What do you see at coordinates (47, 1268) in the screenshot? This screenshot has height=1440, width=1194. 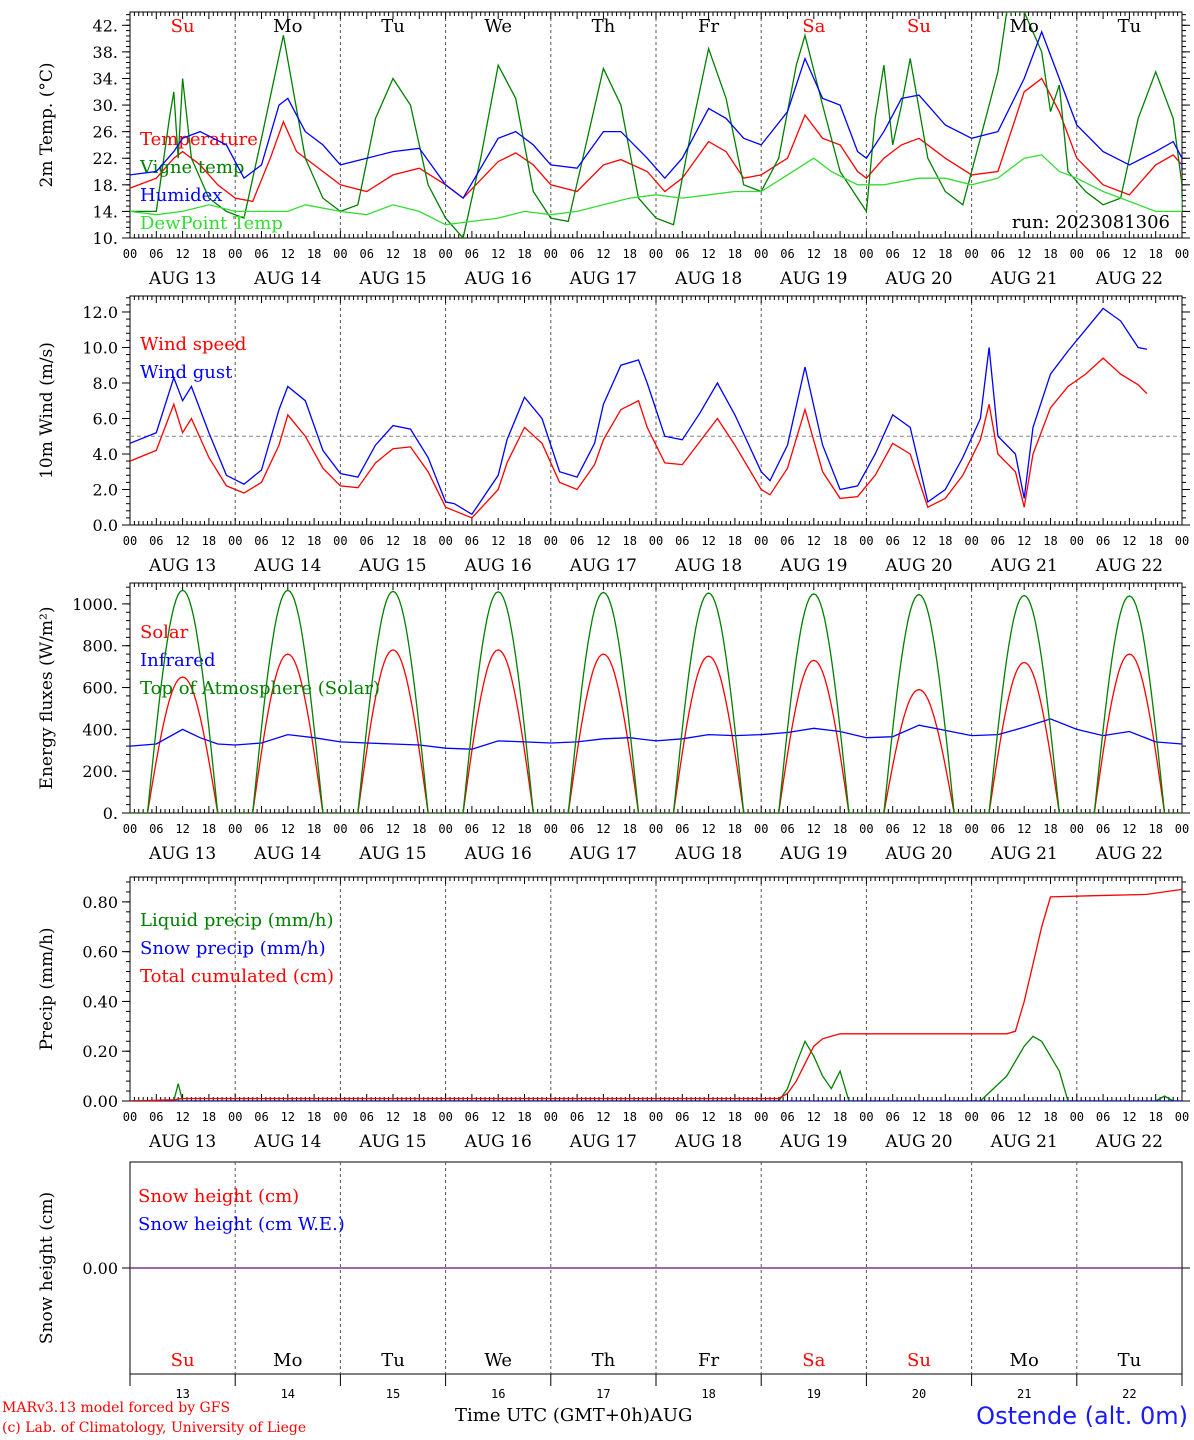 I see `y-axis-label: Snow height (cm)` at bounding box center [47, 1268].